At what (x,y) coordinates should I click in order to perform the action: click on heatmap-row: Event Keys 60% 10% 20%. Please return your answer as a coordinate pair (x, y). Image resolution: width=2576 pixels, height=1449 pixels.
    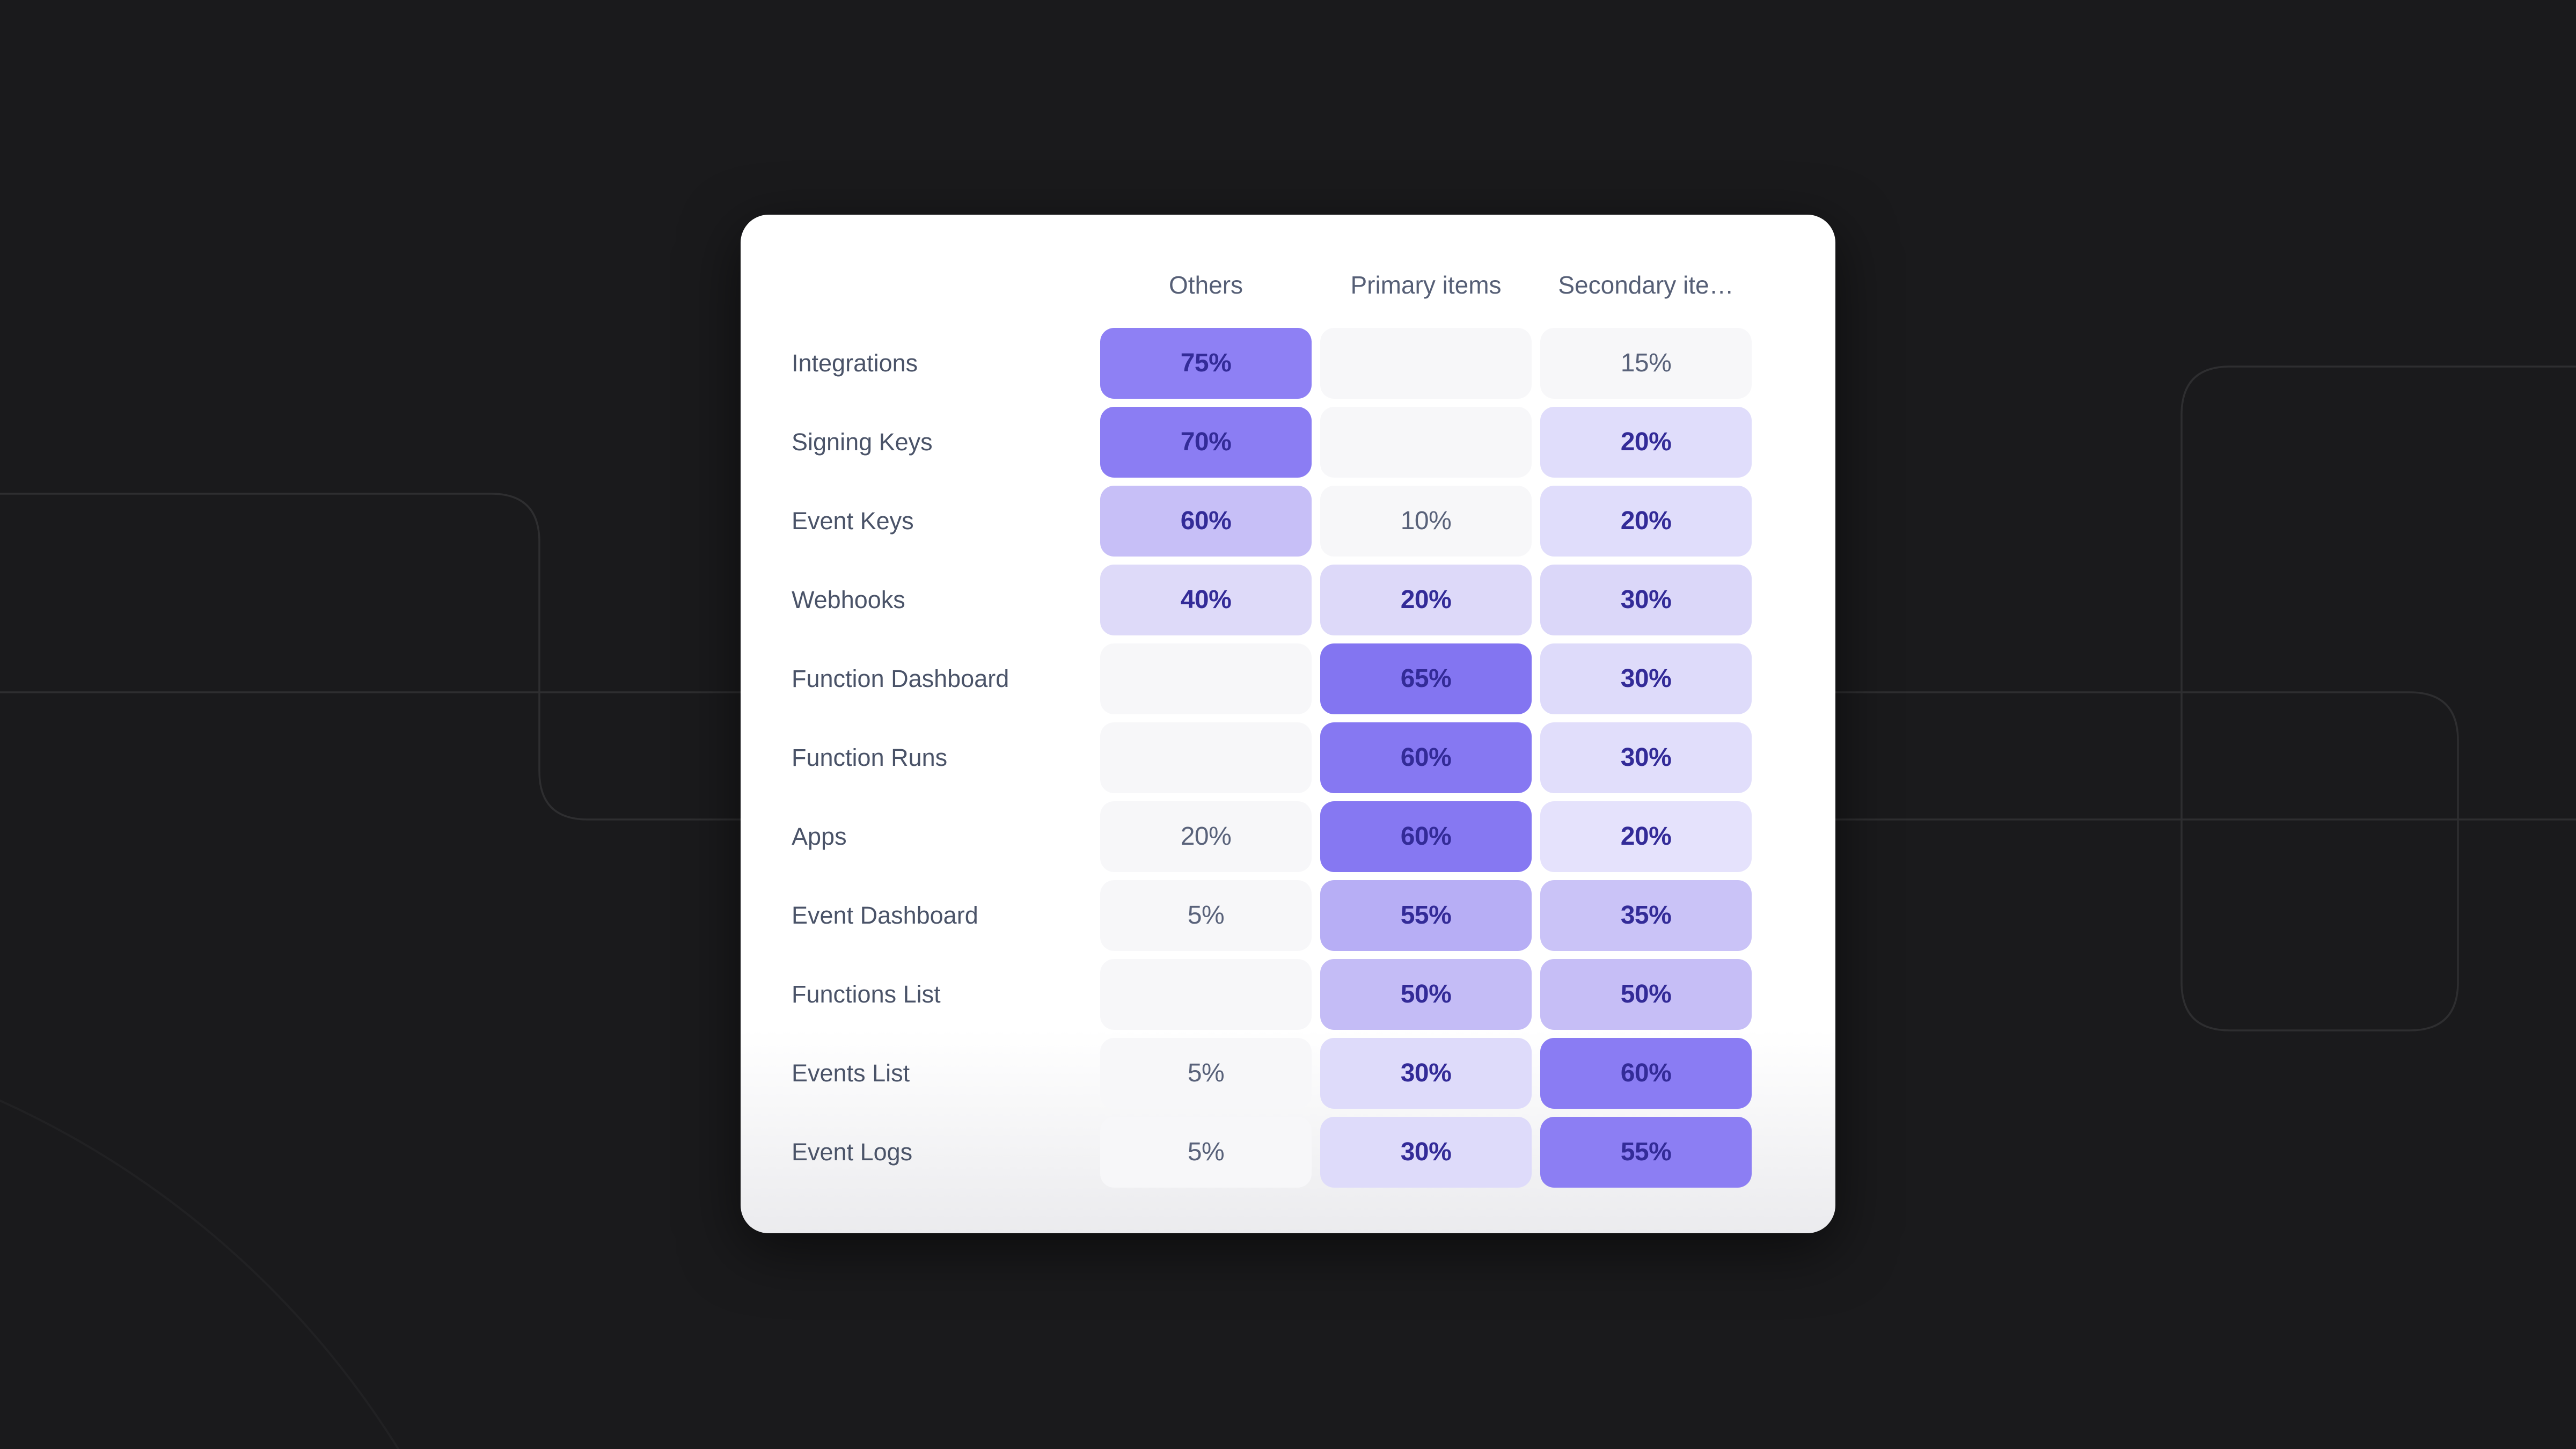
    Looking at the image, I should click on (1288, 520).